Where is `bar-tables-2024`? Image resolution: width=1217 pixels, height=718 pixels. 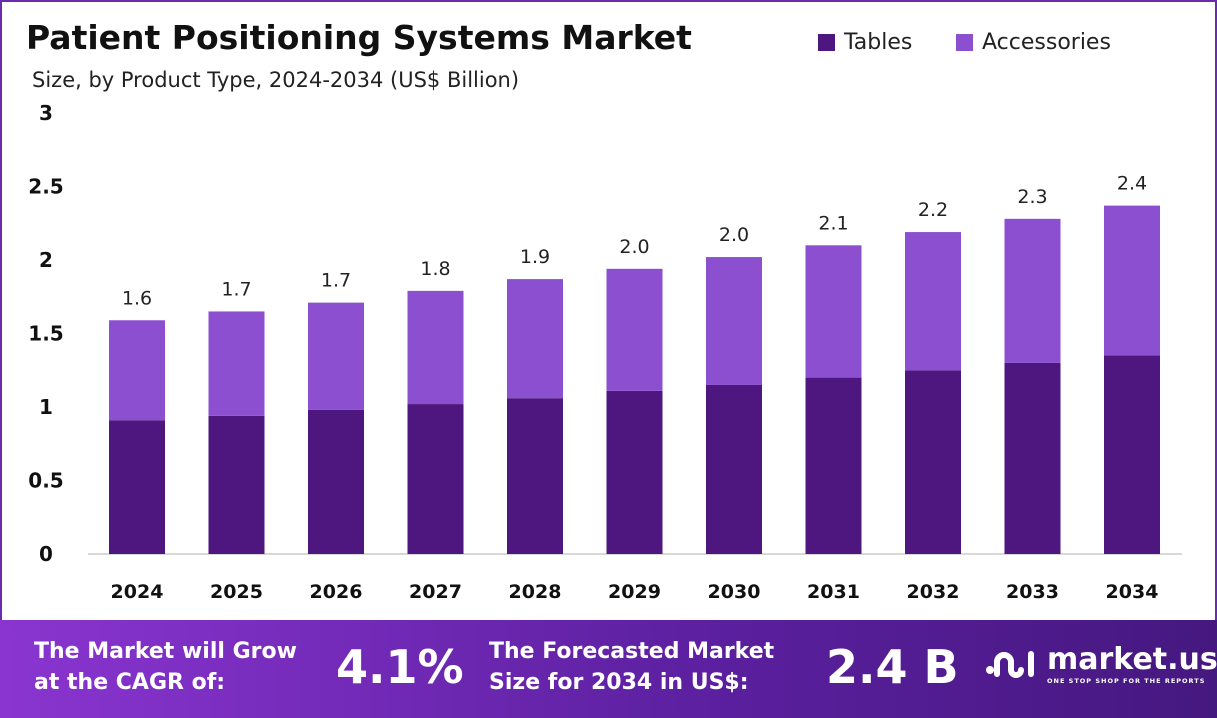 bar-tables-2024 is located at coordinates (137, 487).